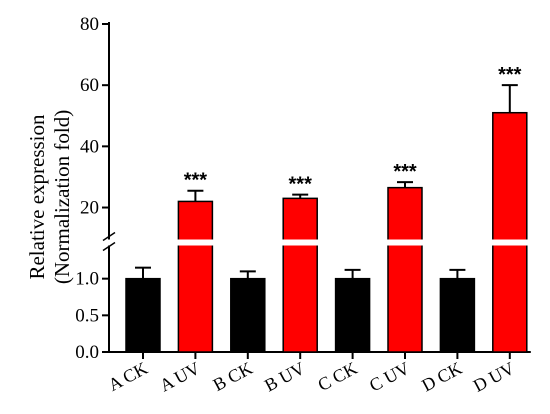 The height and width of the screenshot is (414, 550). What do you see at coordinates (87, 279) in the screenshot?
I see `y-lower-tick-label-2: 1.0` at bounding box center [87, 279].